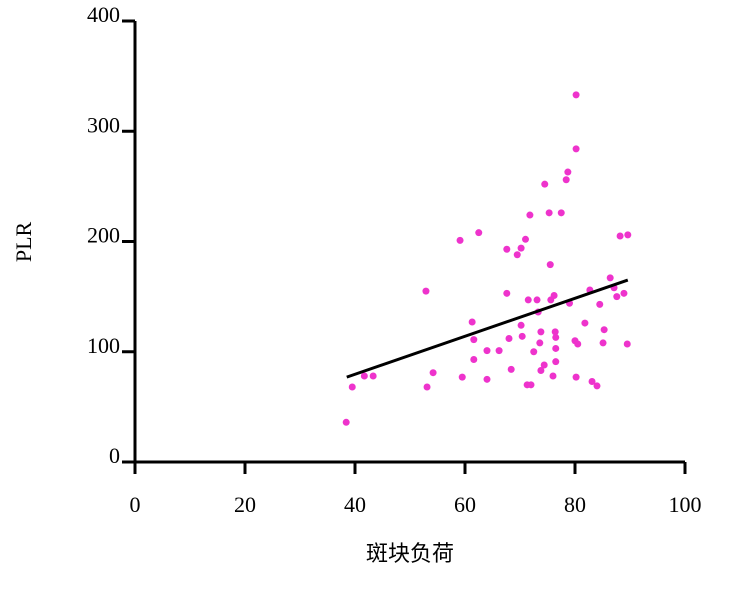 Image resolution: width=749 pixels, height=596 pixels. Describe the element at coordinates (23, 242) in the screenshot. I see `y-axis-label: PLR` at that location.